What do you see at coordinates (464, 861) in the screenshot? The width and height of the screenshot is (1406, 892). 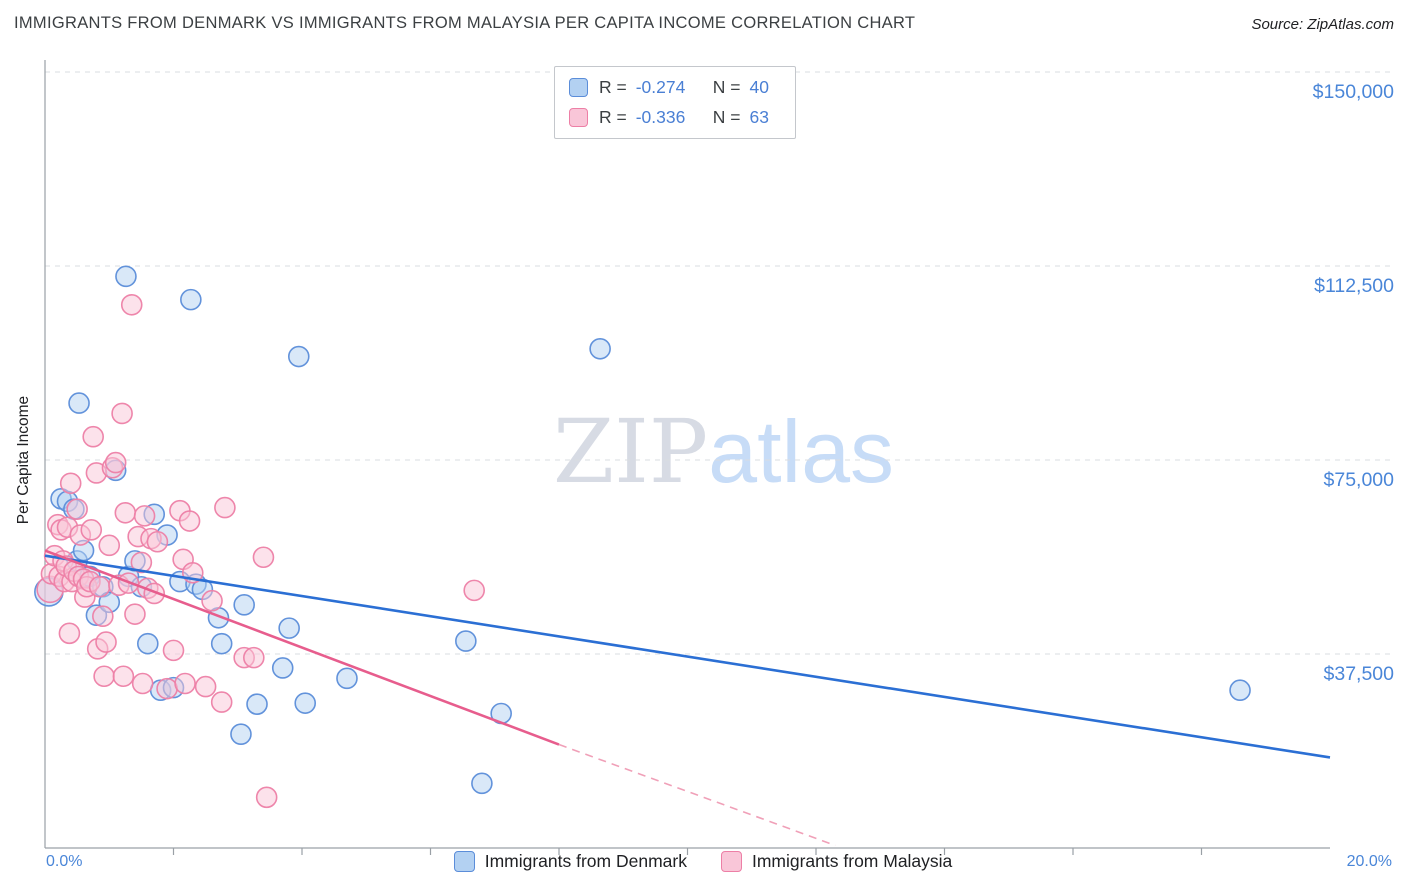 I see `denmark-swatch-icon` at bounding box center [464, 861].